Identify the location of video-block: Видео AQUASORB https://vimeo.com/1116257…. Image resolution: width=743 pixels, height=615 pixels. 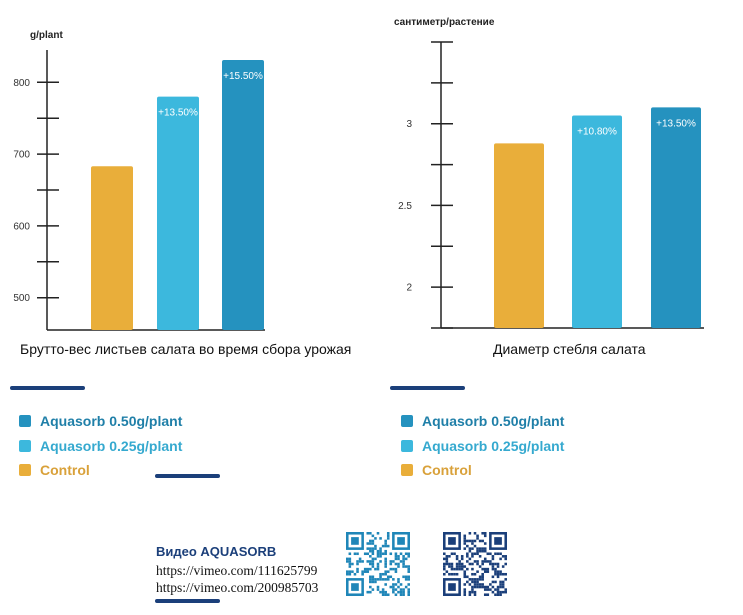
(237, 570).